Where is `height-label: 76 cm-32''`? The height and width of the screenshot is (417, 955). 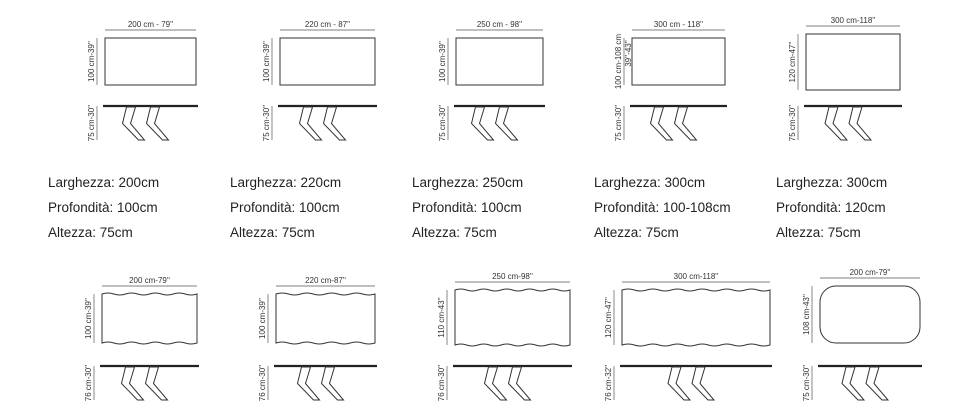
height-label: 76 cm-32'' is located at coordinates (608, 382).